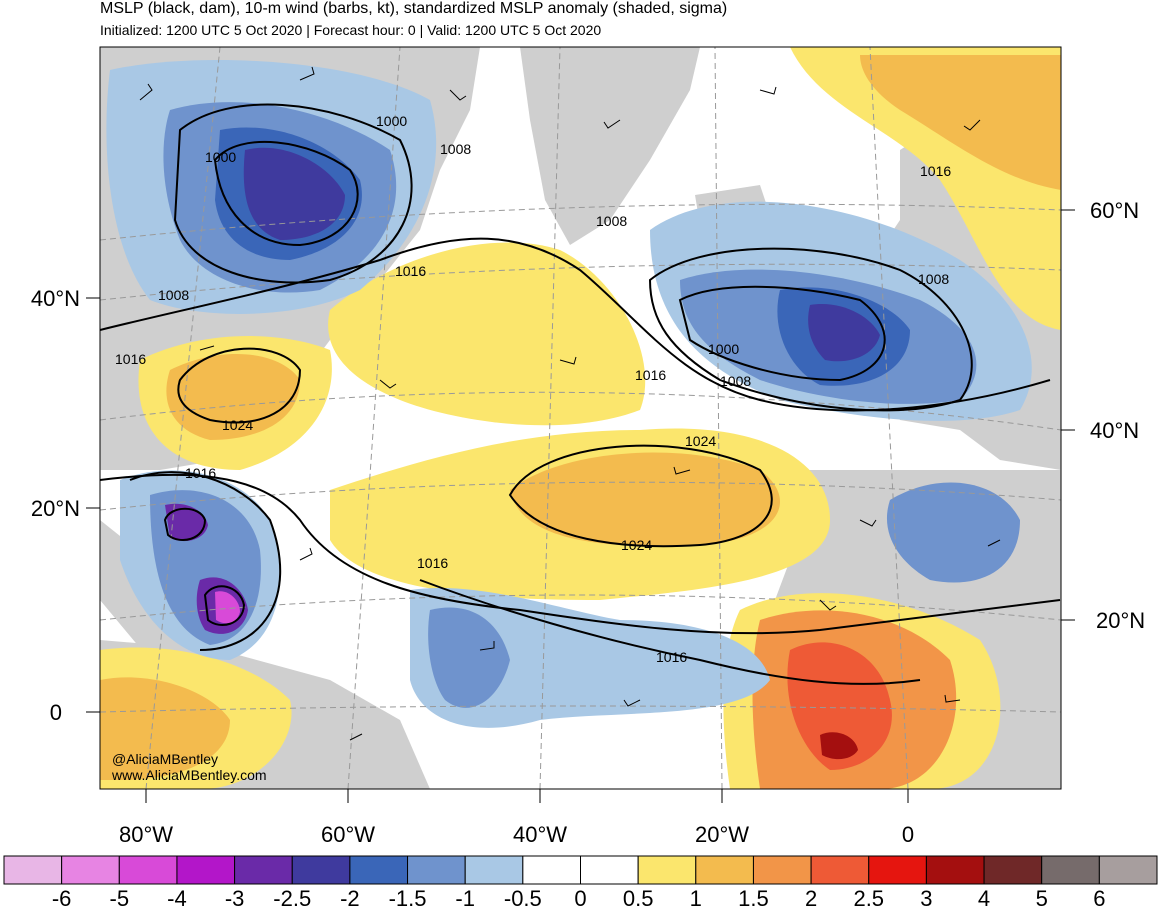 This screenshot has width=1161, height=912. I want to click on left-lat-ticks, so click(93, 505).